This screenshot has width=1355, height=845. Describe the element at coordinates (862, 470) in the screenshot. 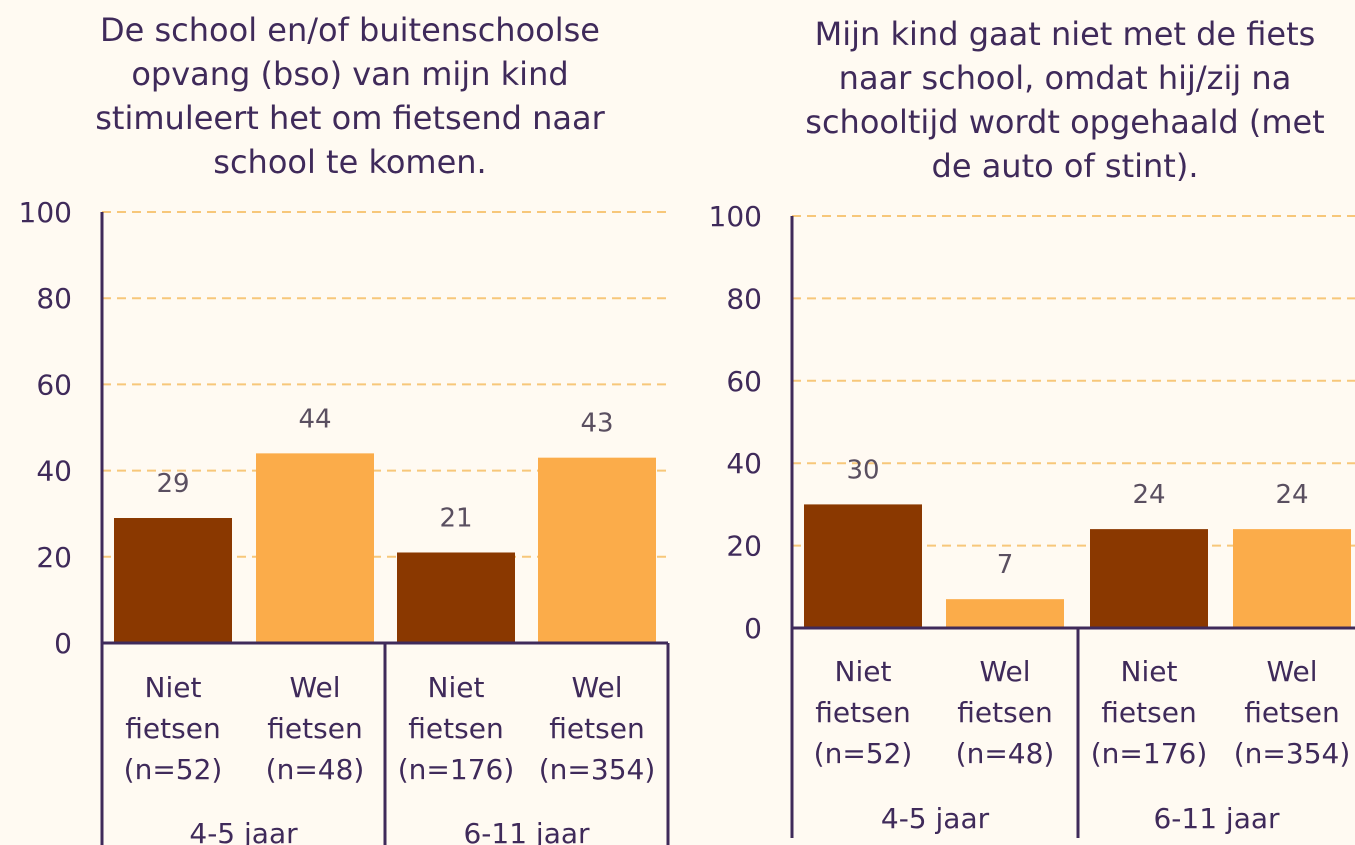

I see `bar-value-label: 30` at that location.